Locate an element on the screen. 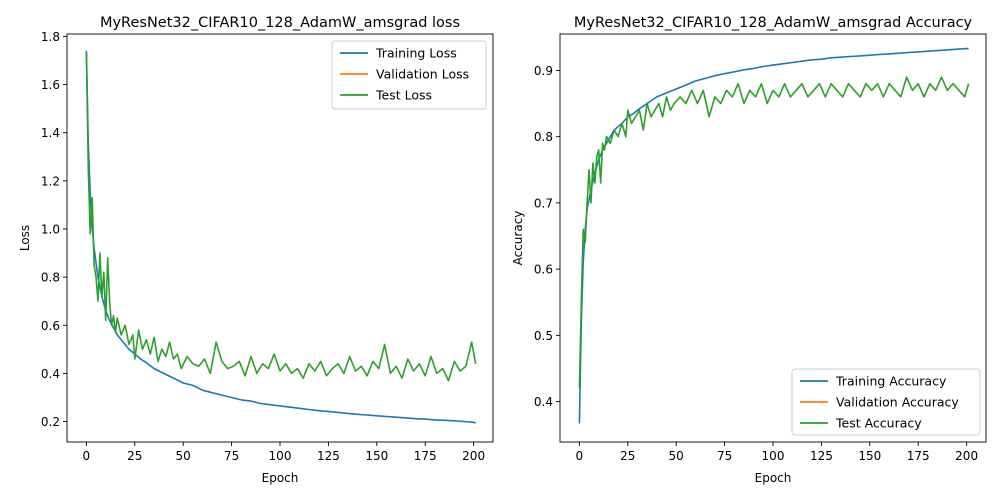  y-tick-label: 0.2 is located at coordinates (50, 422).